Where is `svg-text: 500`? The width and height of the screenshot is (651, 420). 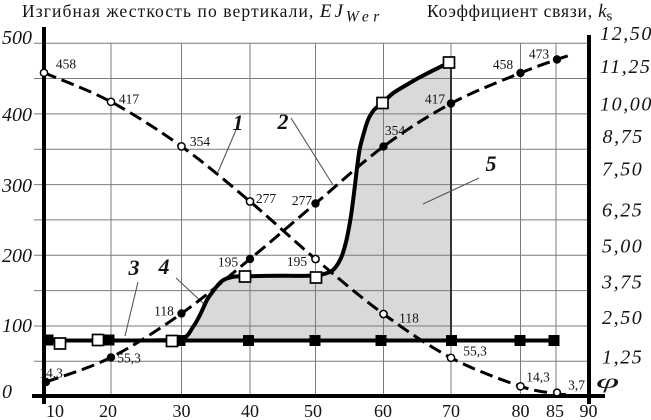 svg-text: 500 is located at coordinates (17, 38).